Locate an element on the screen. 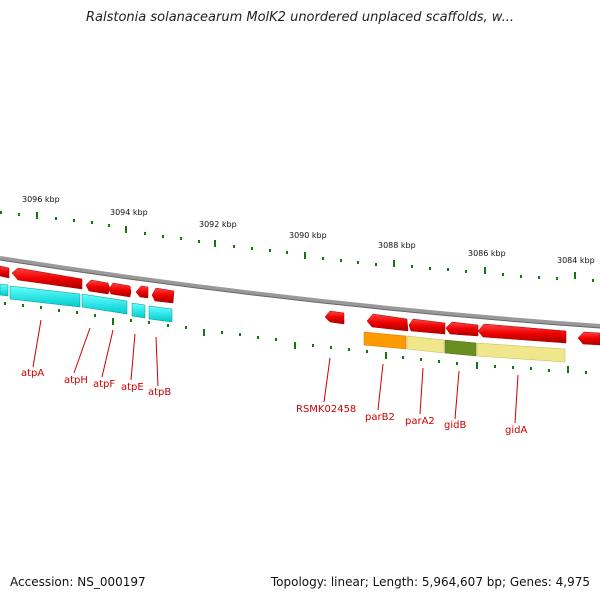 The height and width of the screenshot is (600, 600). scale-label-3090: 3090 kbp is located at coordinates (308, 235).